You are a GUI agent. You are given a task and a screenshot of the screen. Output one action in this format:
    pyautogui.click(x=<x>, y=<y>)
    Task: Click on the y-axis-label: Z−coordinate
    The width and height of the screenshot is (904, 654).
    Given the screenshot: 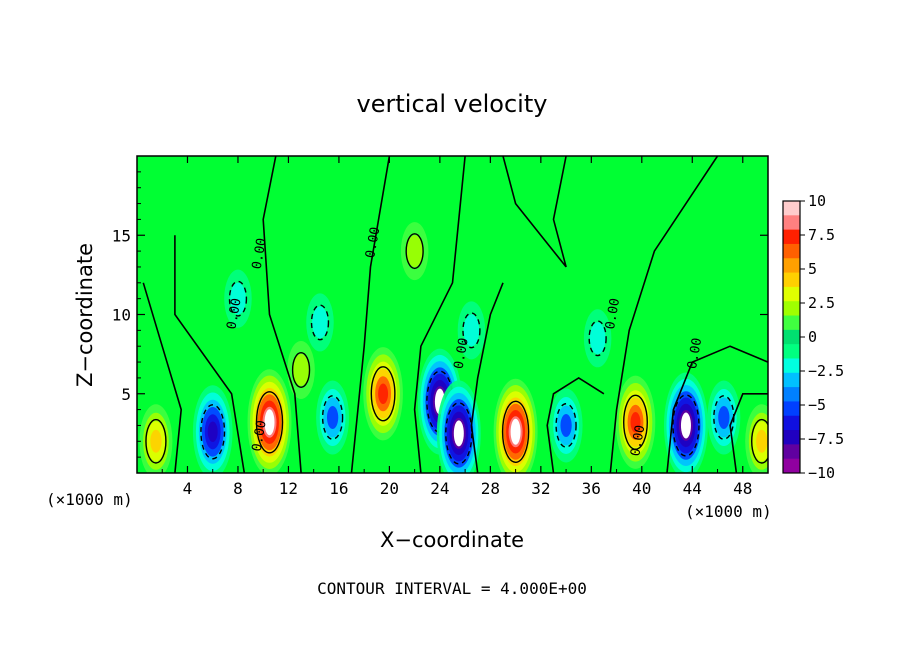 What is the action you would take?
    pyautogui.click(x=85, y=315)
    